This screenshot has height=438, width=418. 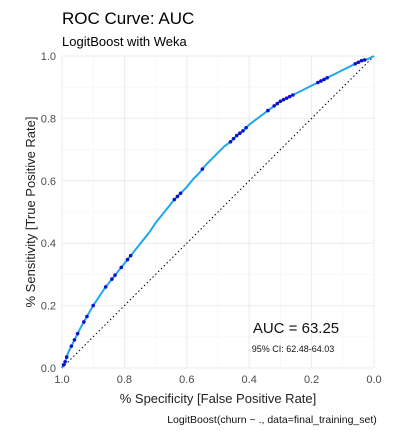 I want to click on x-tick-label: 0.6, so click(x=186, y=380).